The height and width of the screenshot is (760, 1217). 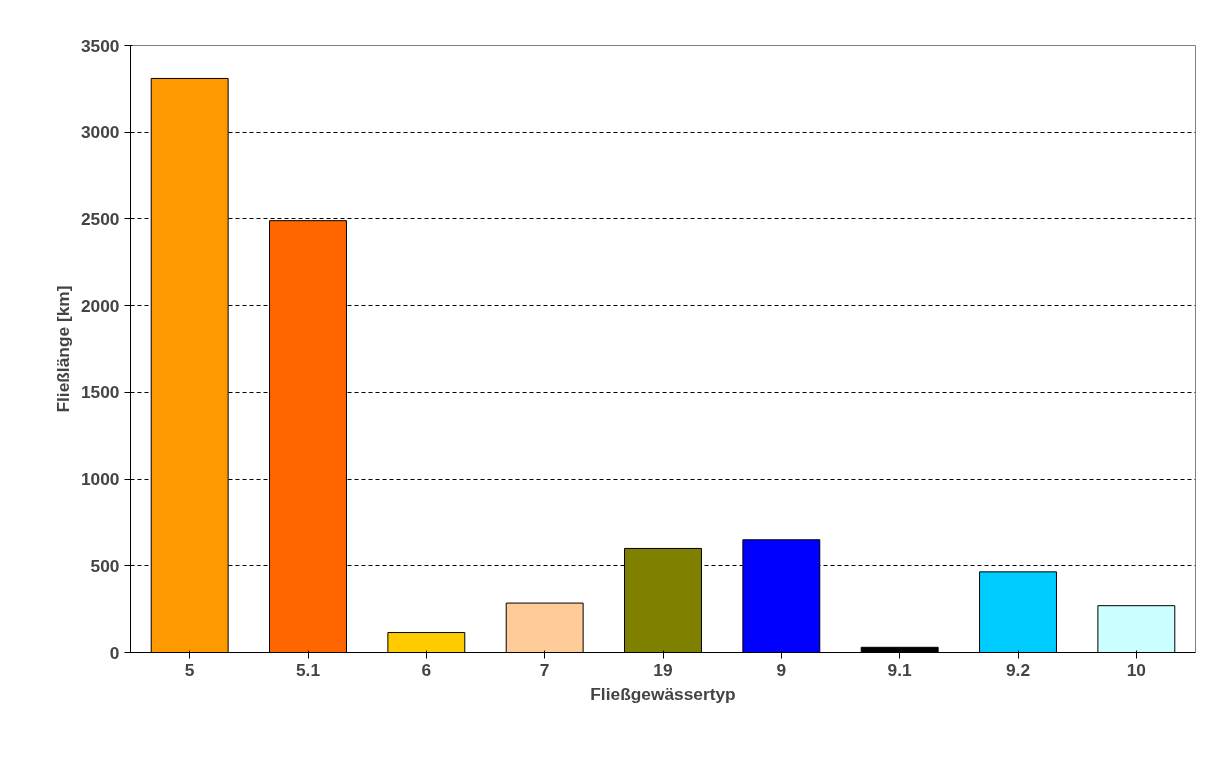 What do you see at coordinates (100, 392) in the screenshot?
I see `y-tick-label: 1500` at bounding box center [100, 392].